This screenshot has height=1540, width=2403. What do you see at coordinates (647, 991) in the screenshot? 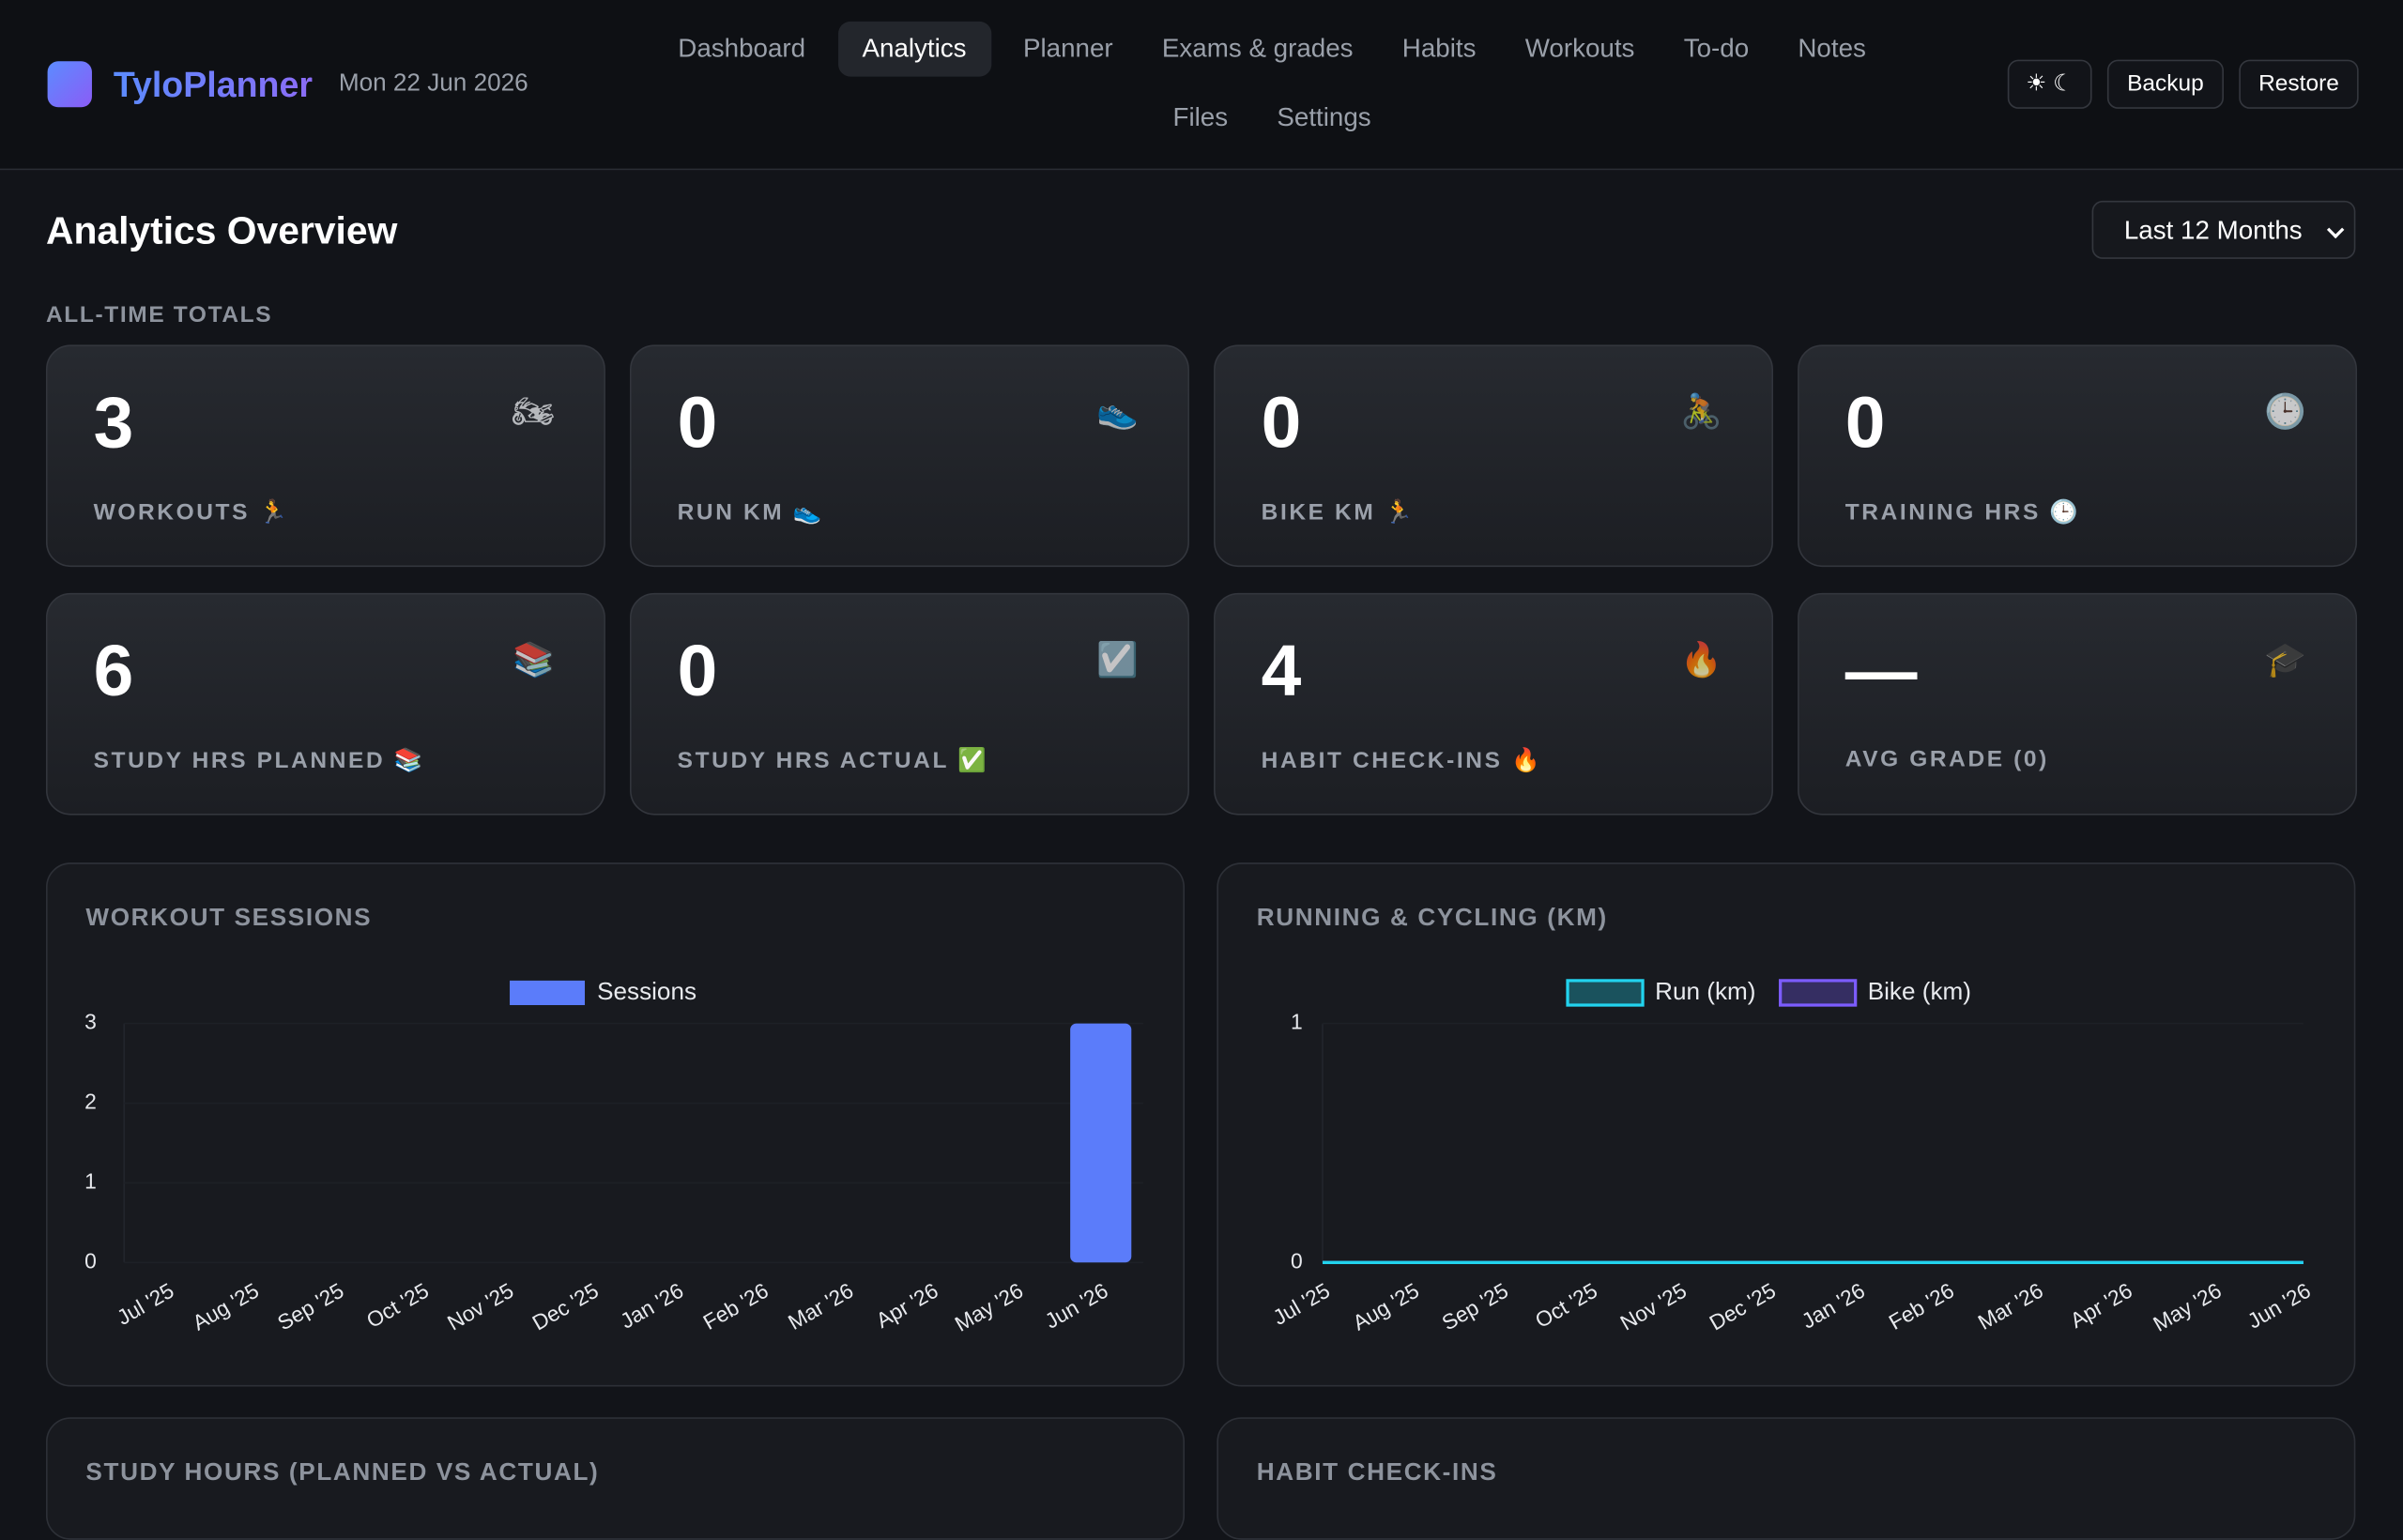
I see `legend-label: Sessions` at bounding box center [647, 991].